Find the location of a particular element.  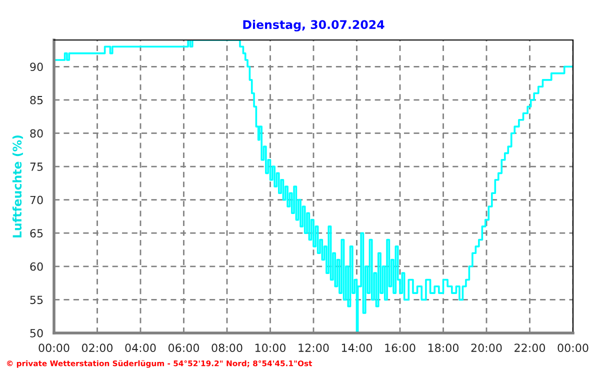

x-tick-label: 04:00 is located at coordinates (140, 348).